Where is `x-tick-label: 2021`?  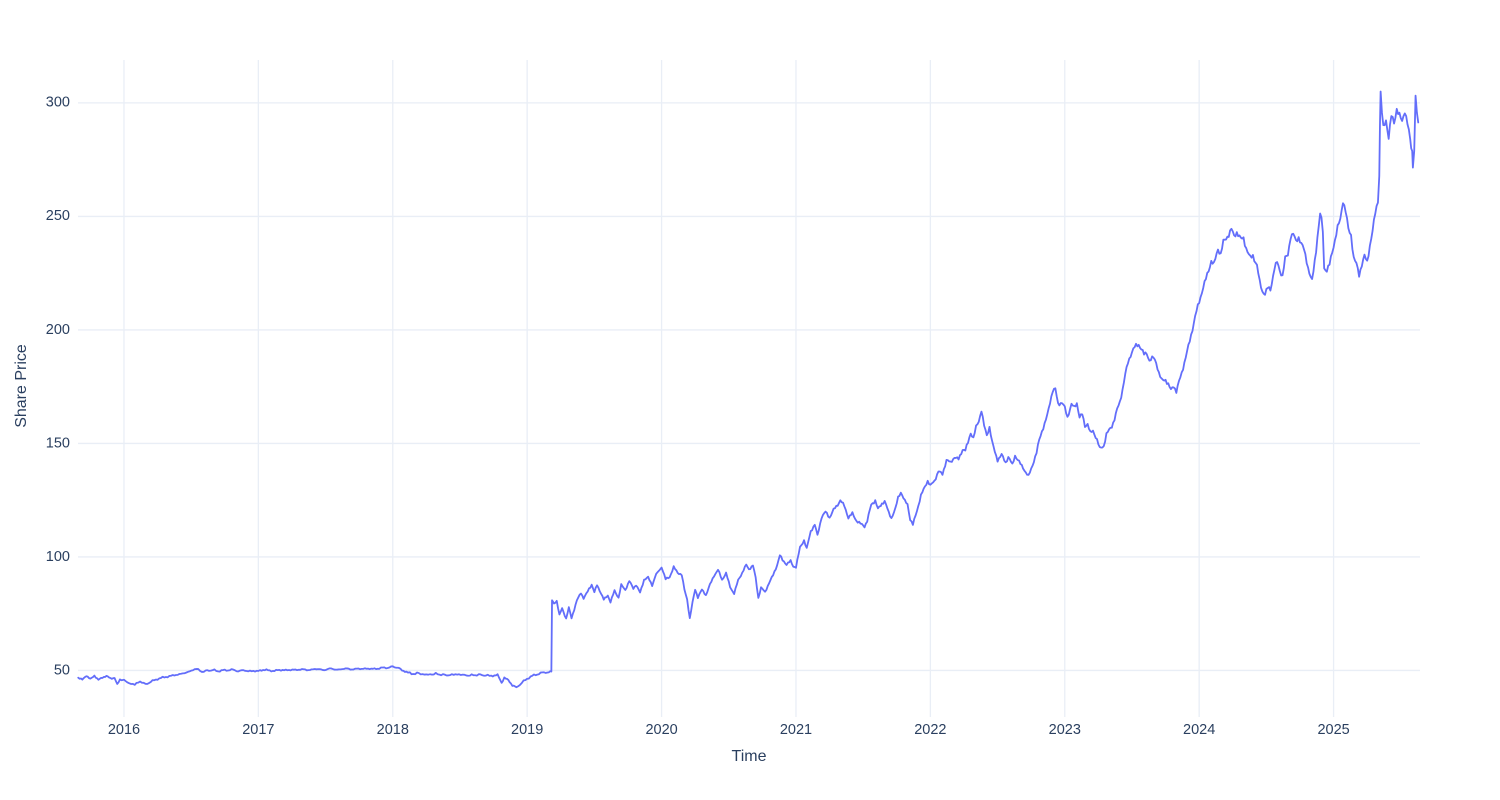 x-tick-label: 2021 is located at coordinates (796, 730).